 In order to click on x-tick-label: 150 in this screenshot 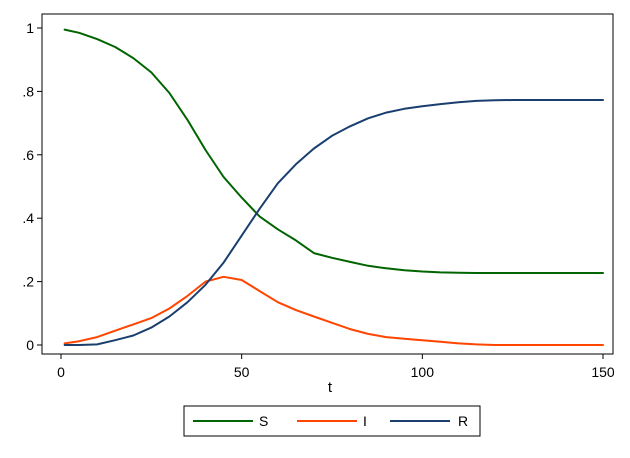, I will do `click(603, 372)`.